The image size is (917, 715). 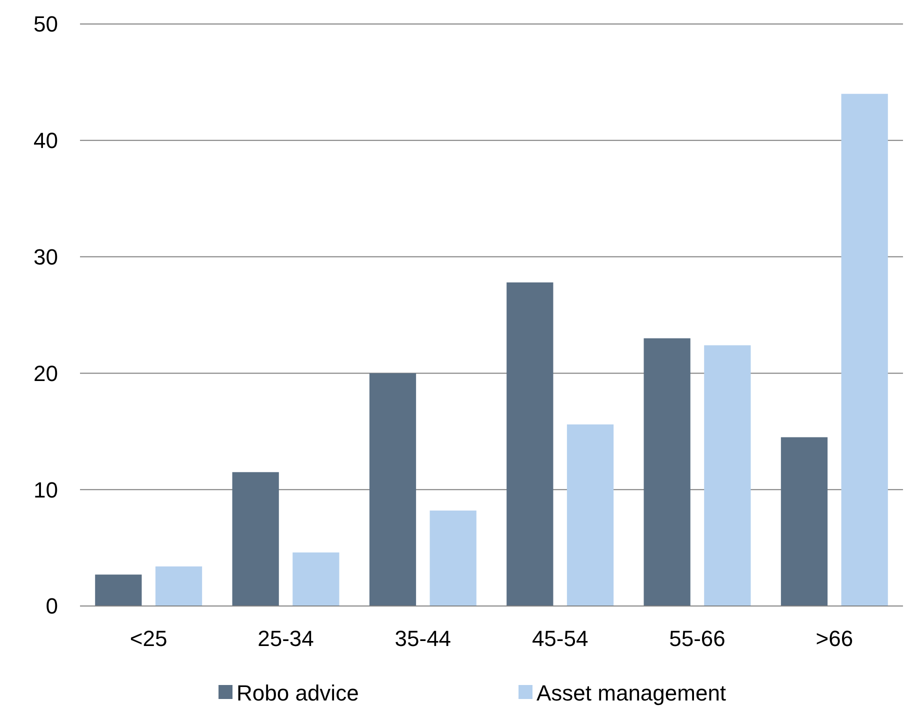 I want to click on y-tick-label: 30, so click(x=46, y=257).